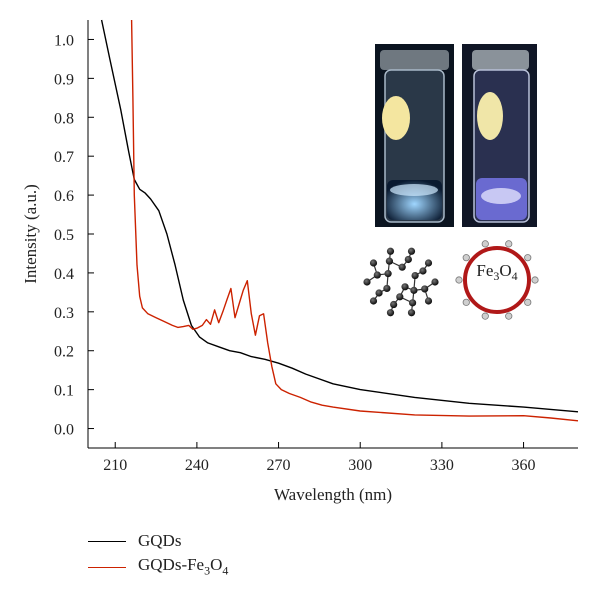  I want to click on y-tick-label: 1.0, so click(64, 40).